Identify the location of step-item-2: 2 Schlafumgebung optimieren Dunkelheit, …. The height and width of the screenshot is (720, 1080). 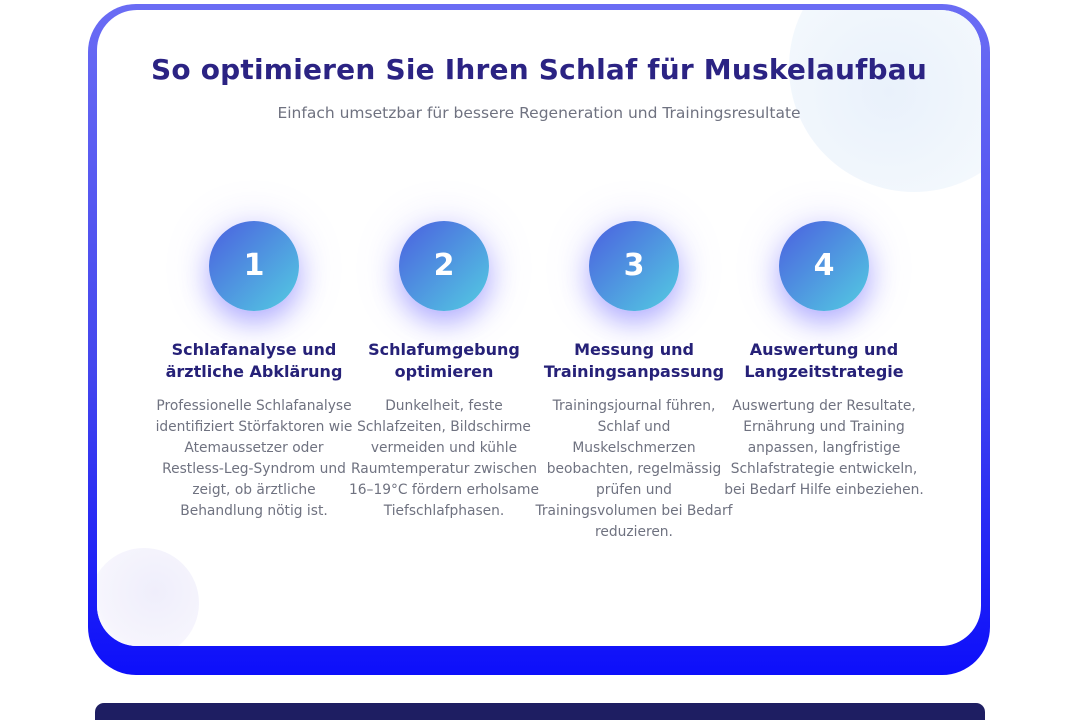
(444, 381).